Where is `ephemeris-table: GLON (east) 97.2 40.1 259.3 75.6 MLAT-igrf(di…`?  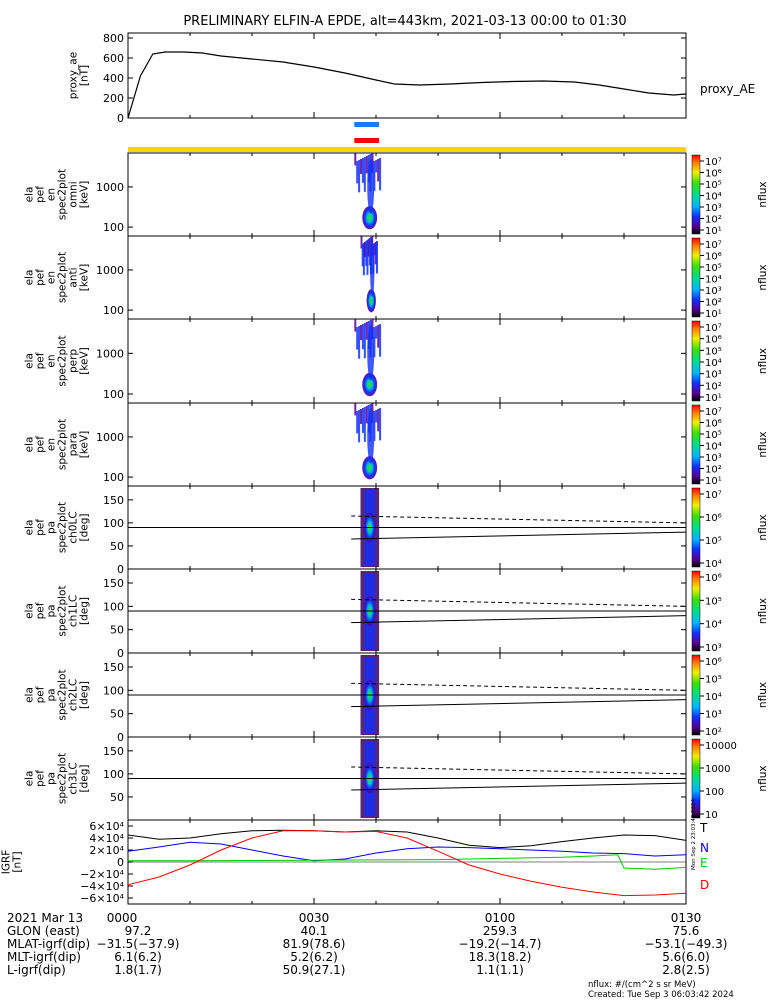
ephemeris-table: GLON (east) 97.2 40.1 259.3 75.6 MLAT-igrf(di… is located at coordinates (367, 950).